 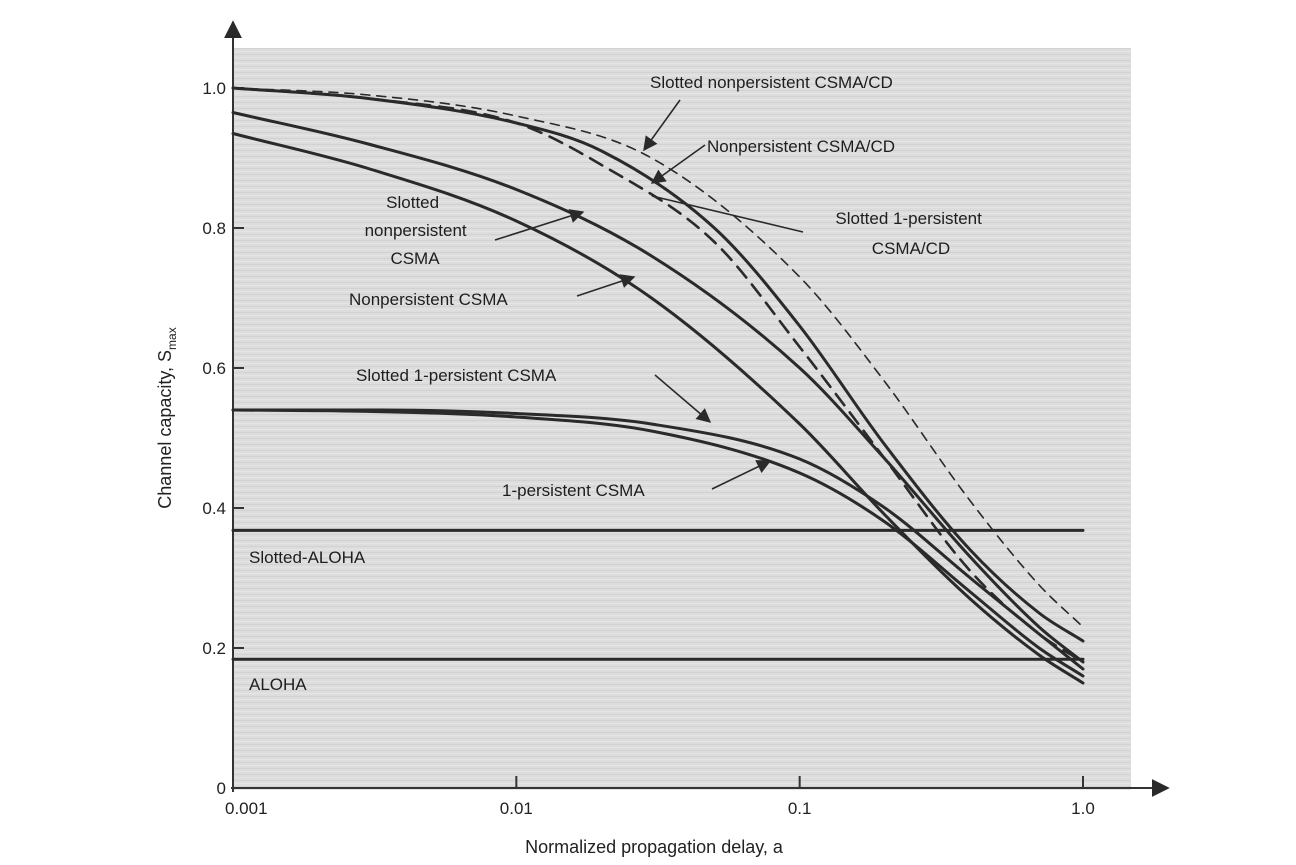 I want to click on leader-s1p-cd, so click(x=727, y=214).